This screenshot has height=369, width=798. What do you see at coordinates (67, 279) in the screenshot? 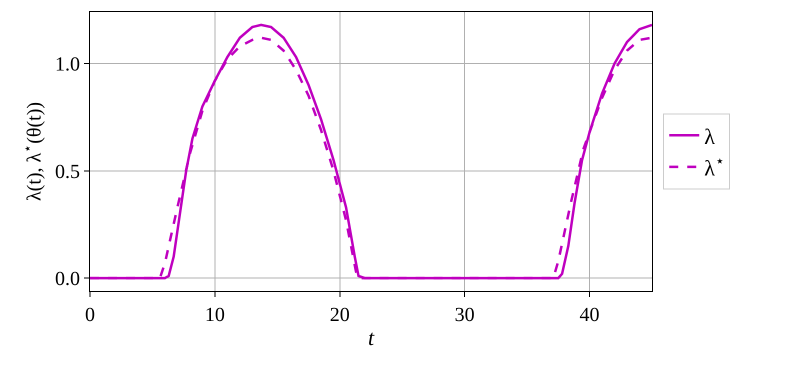
I see `y-tick-label: 0.0` at bounding box center [67, 279].